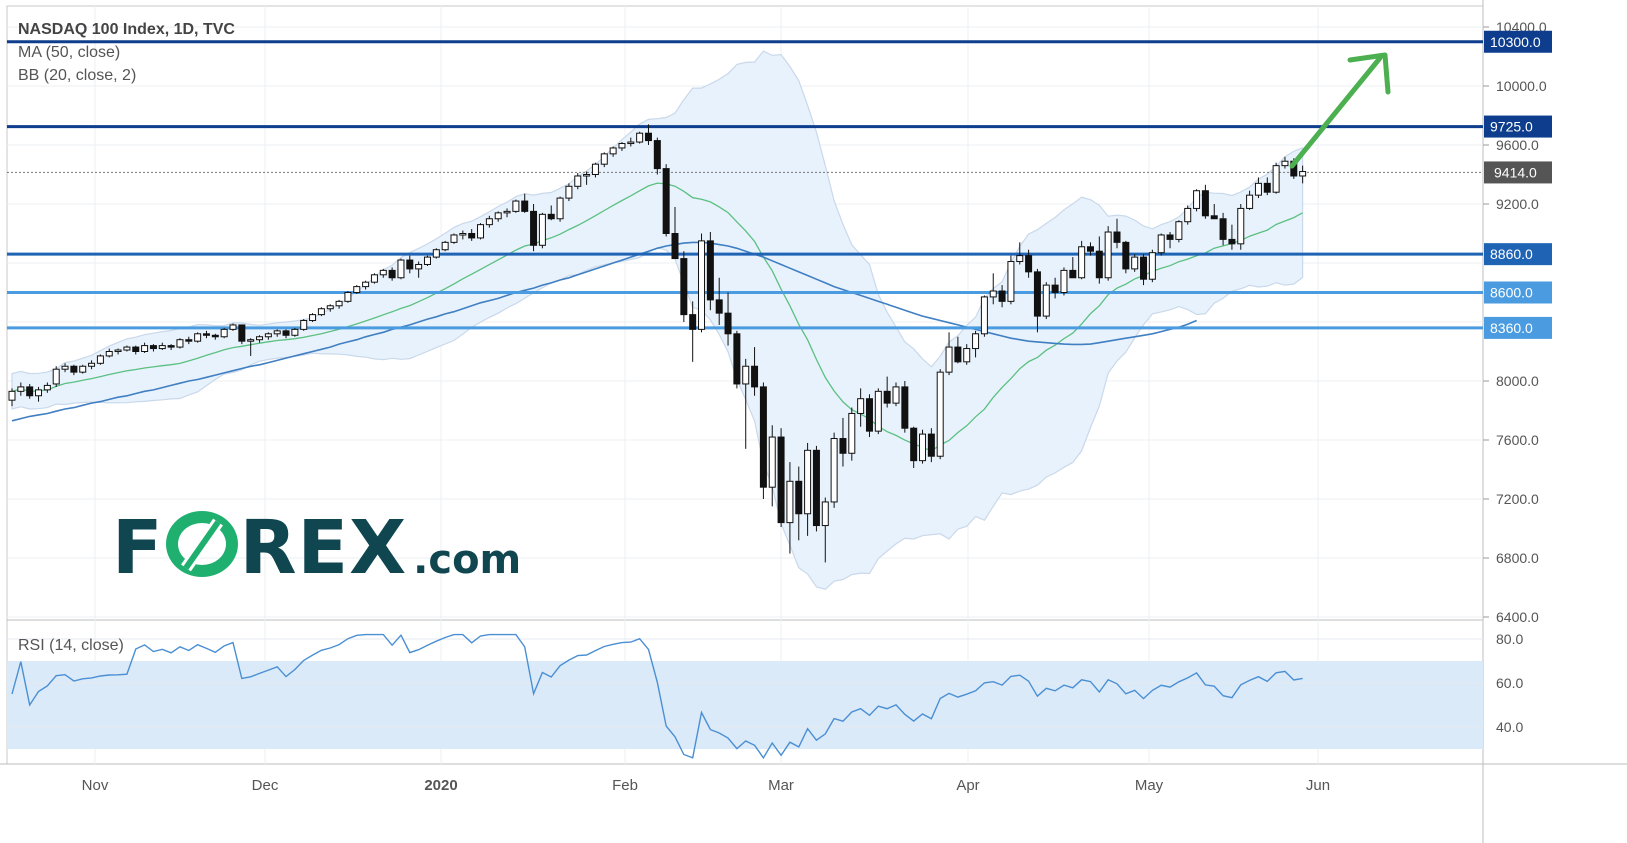  I want to click on level-badge-label-8860: 8860.0, so click(1511, 254).